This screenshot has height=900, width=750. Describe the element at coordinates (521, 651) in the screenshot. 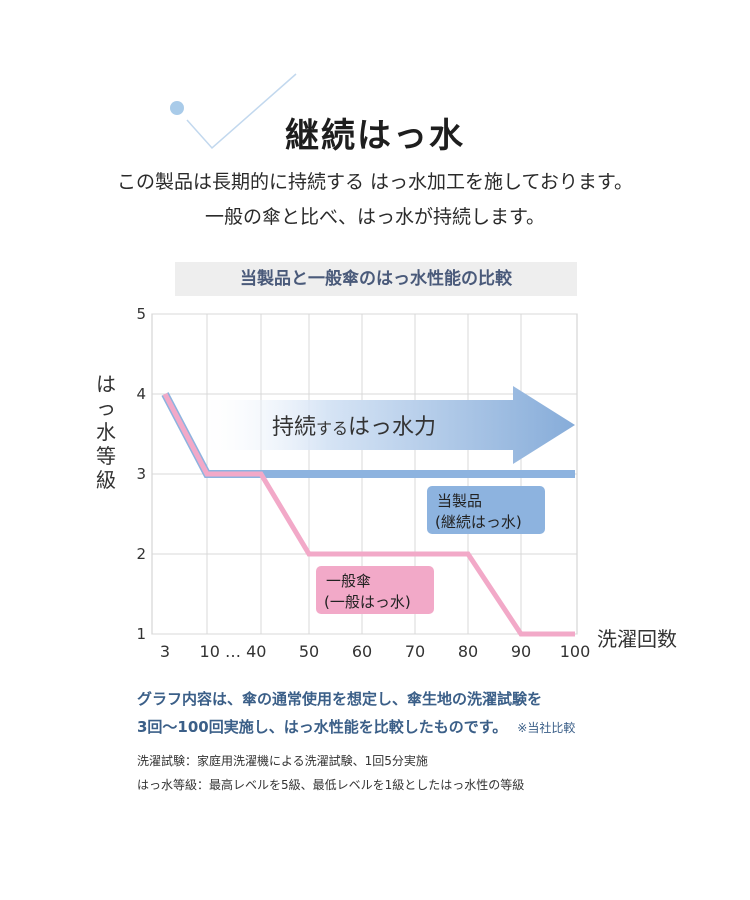

I see `x-tick-label: 90` at that location.